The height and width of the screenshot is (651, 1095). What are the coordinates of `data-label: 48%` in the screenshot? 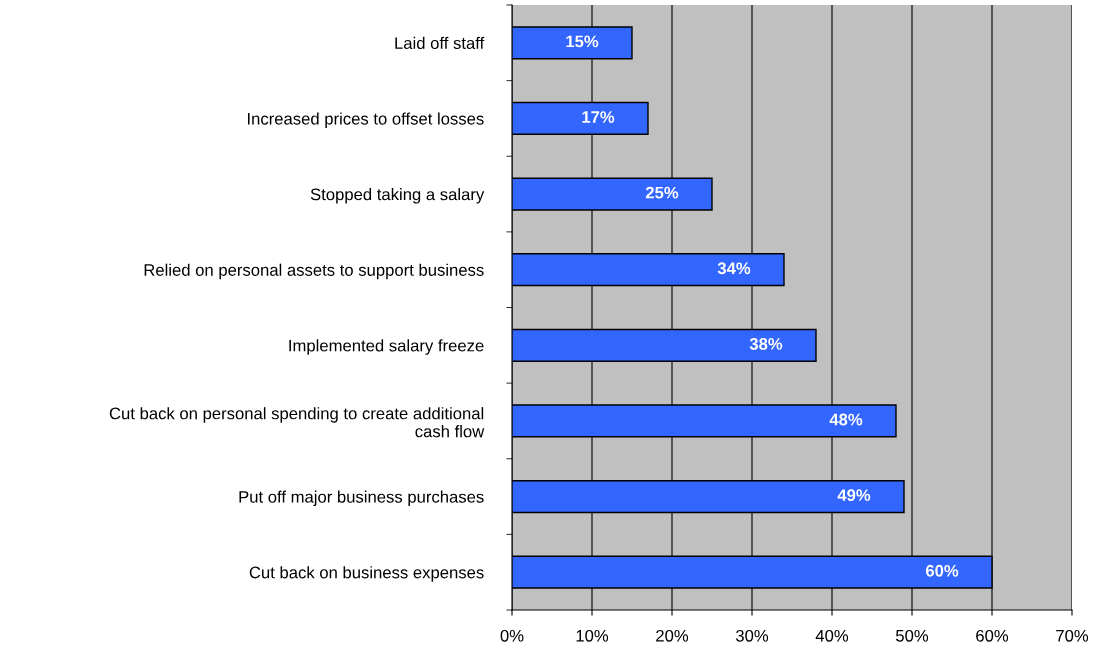 It's located at (846, 419).